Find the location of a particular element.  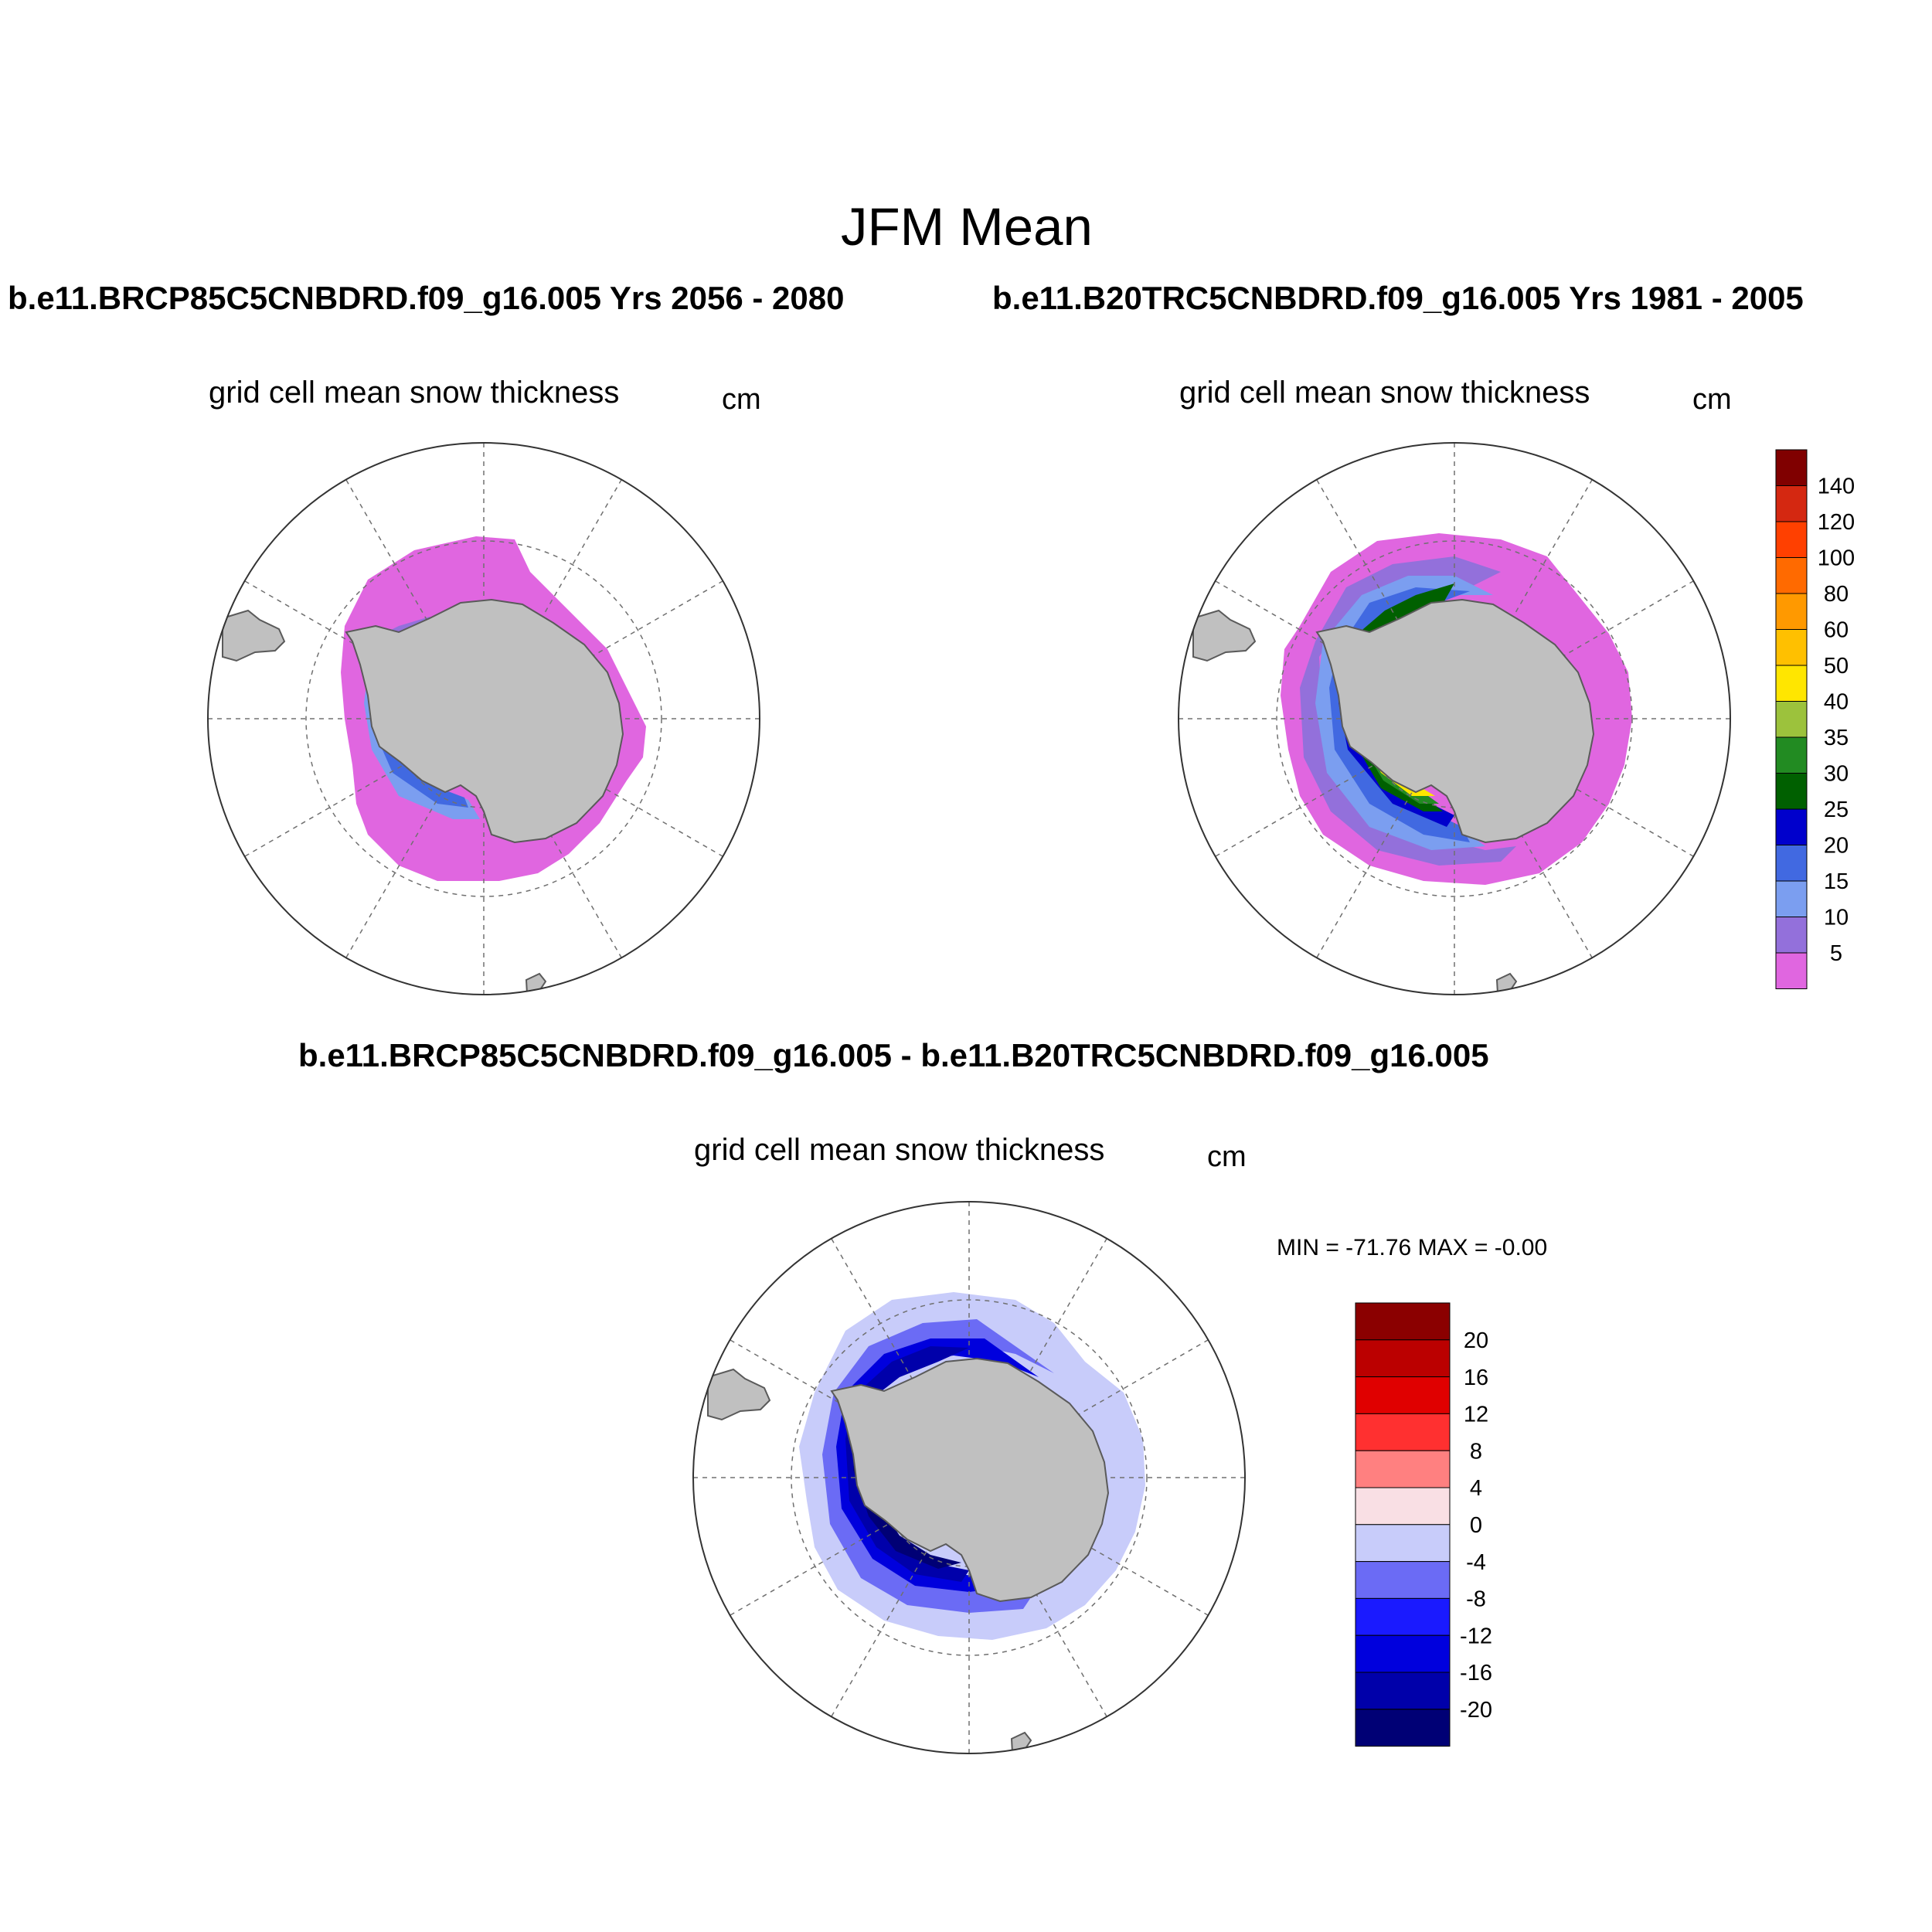

left-map-boundary is located at coordinates (484, 719).